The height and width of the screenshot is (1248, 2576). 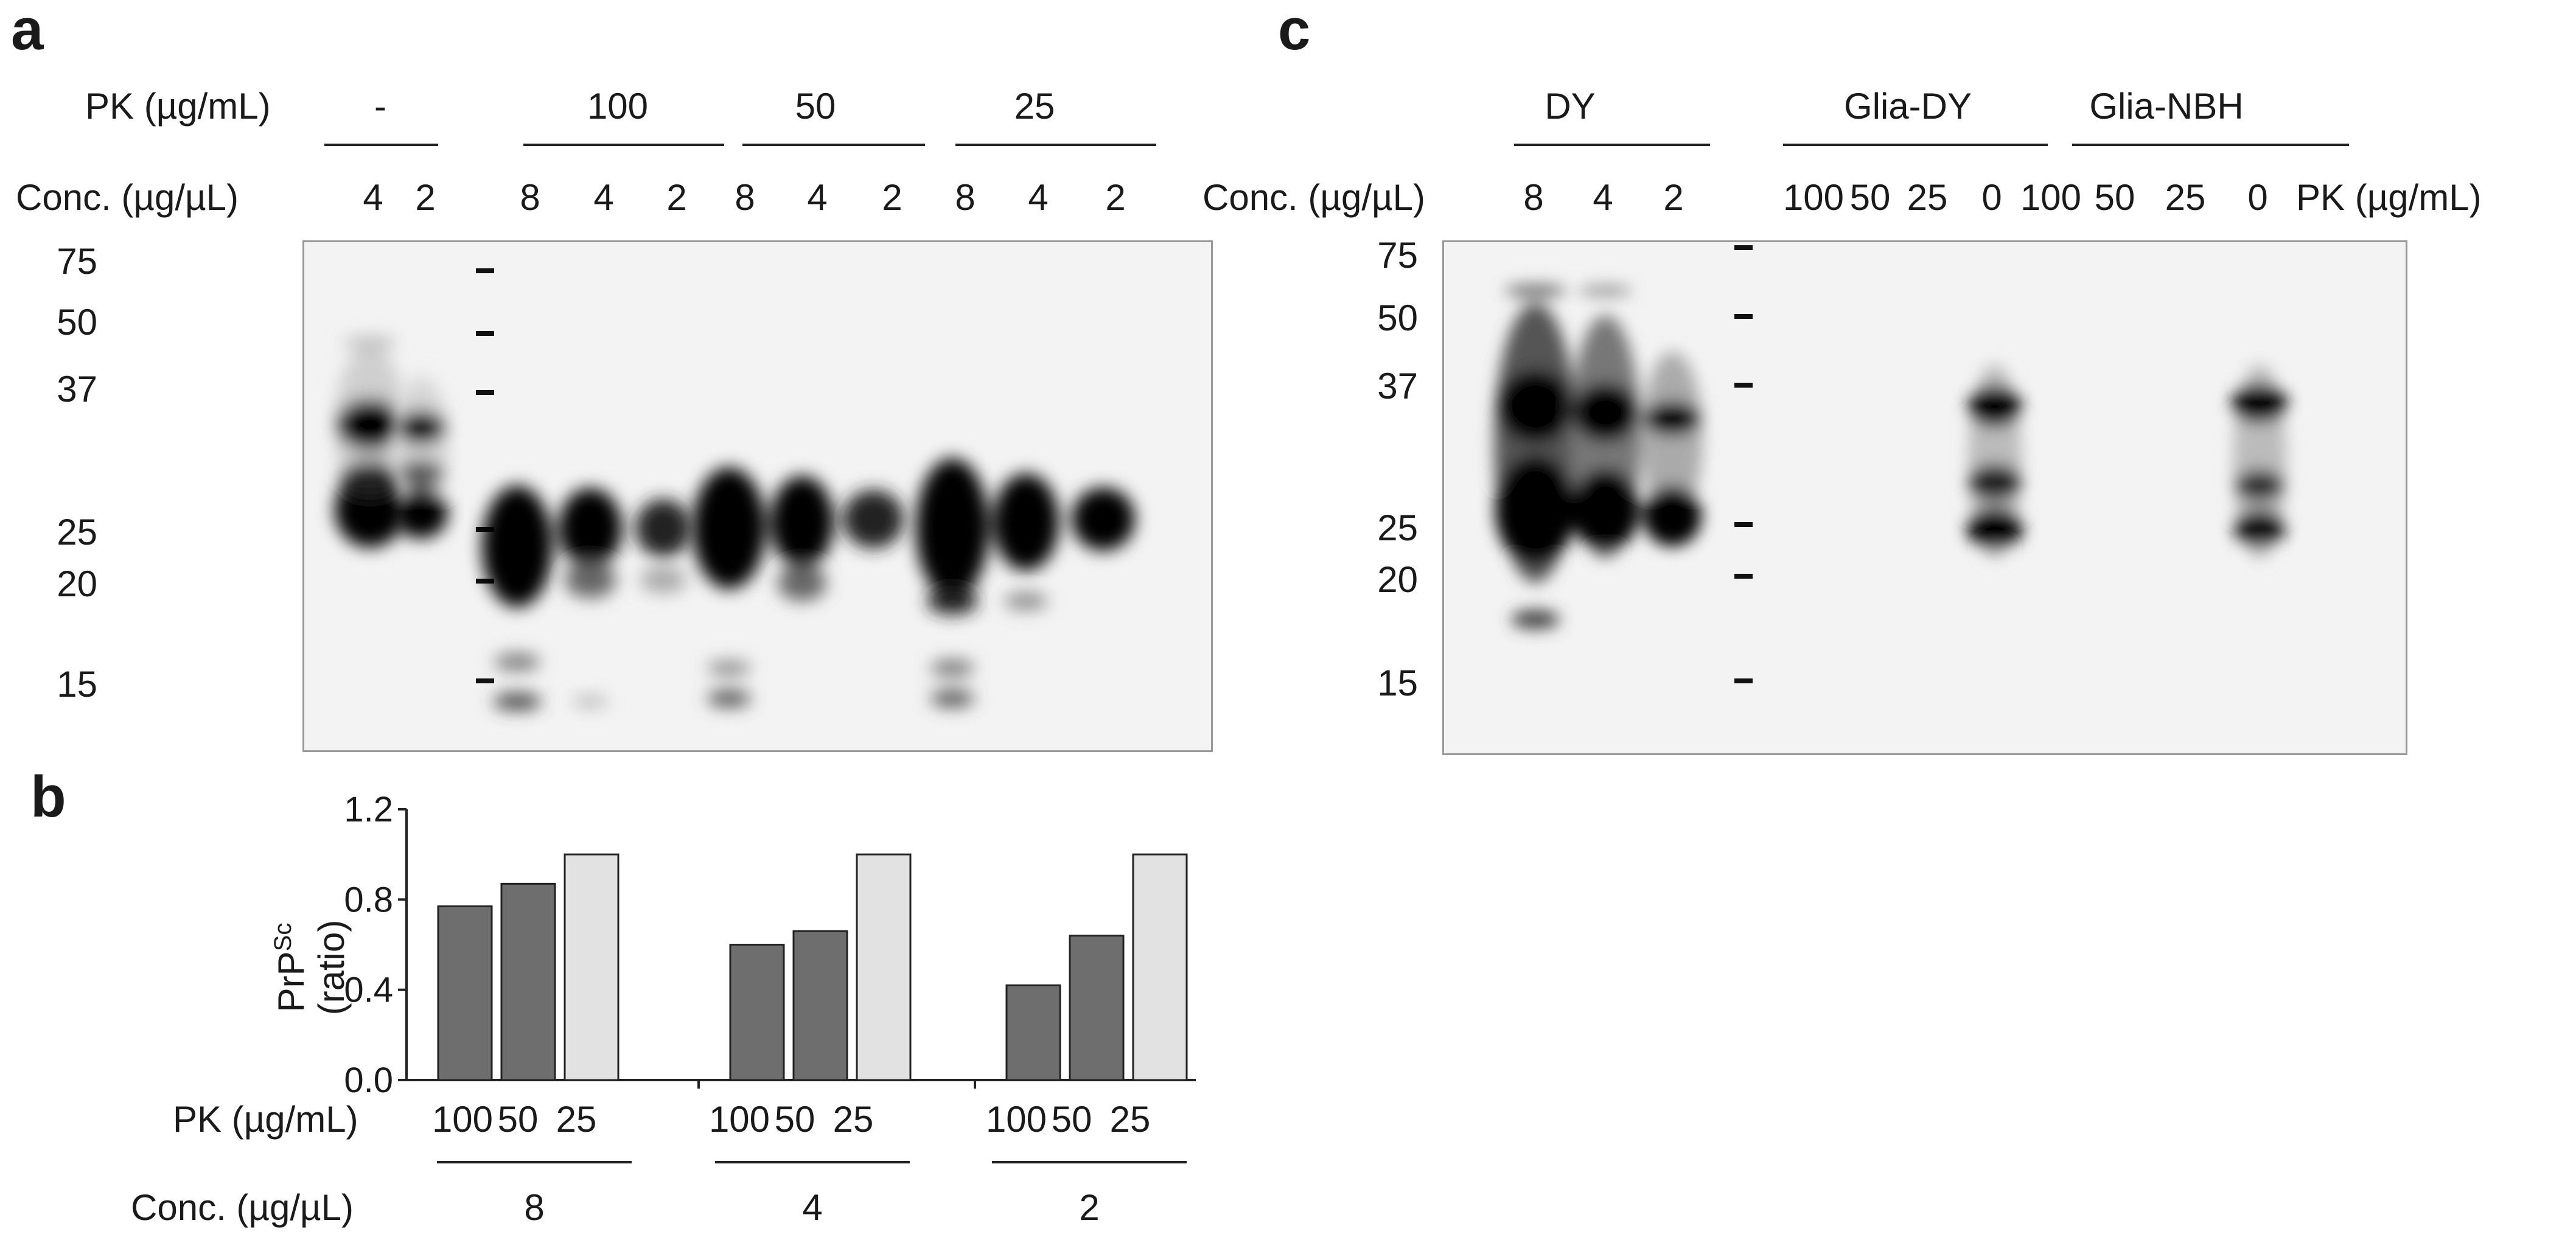 What do you see at coordinates (1294, 31) in the screenshot?
I see `panel-c-letter: c` at bounding box center [1294, 31].